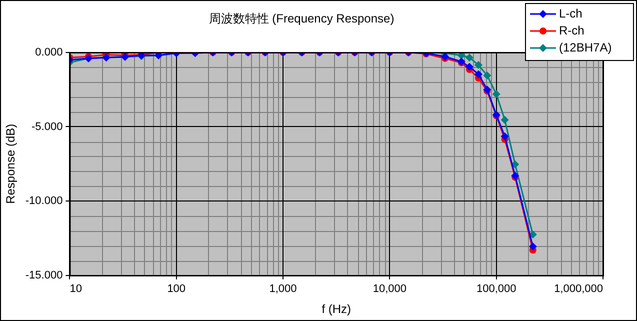  What do you see at coordinates (496, 289) in the screenshot?
I see `x-tick-label: 100,000` at bounding box center [496, 289].